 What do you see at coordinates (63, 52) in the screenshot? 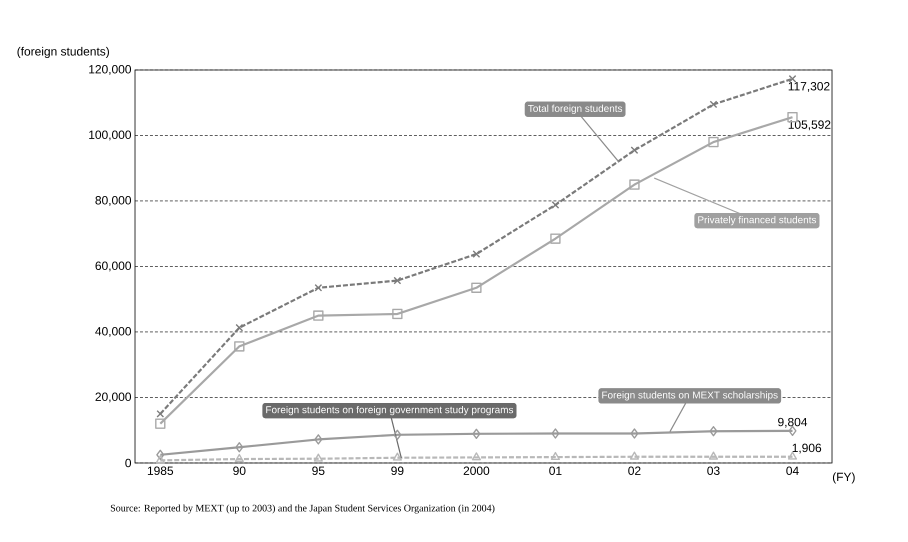
I see `y-axis-title: (foreign students)` at bounding box center [63, 52].